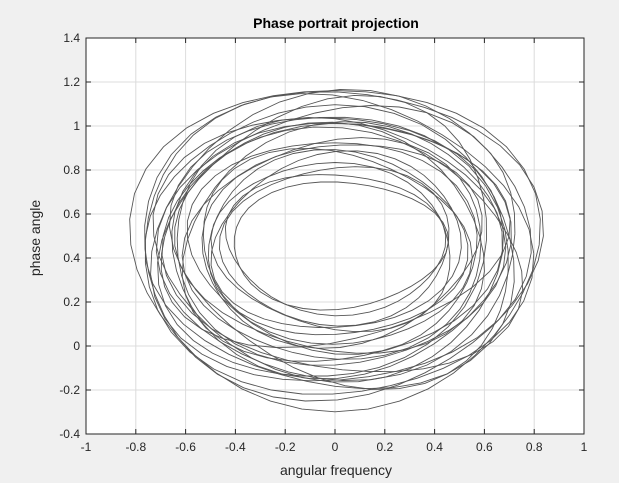 This screenshot has height=483, width=619. I want to click on y-tick-label: 0.8, so click(71, 170).